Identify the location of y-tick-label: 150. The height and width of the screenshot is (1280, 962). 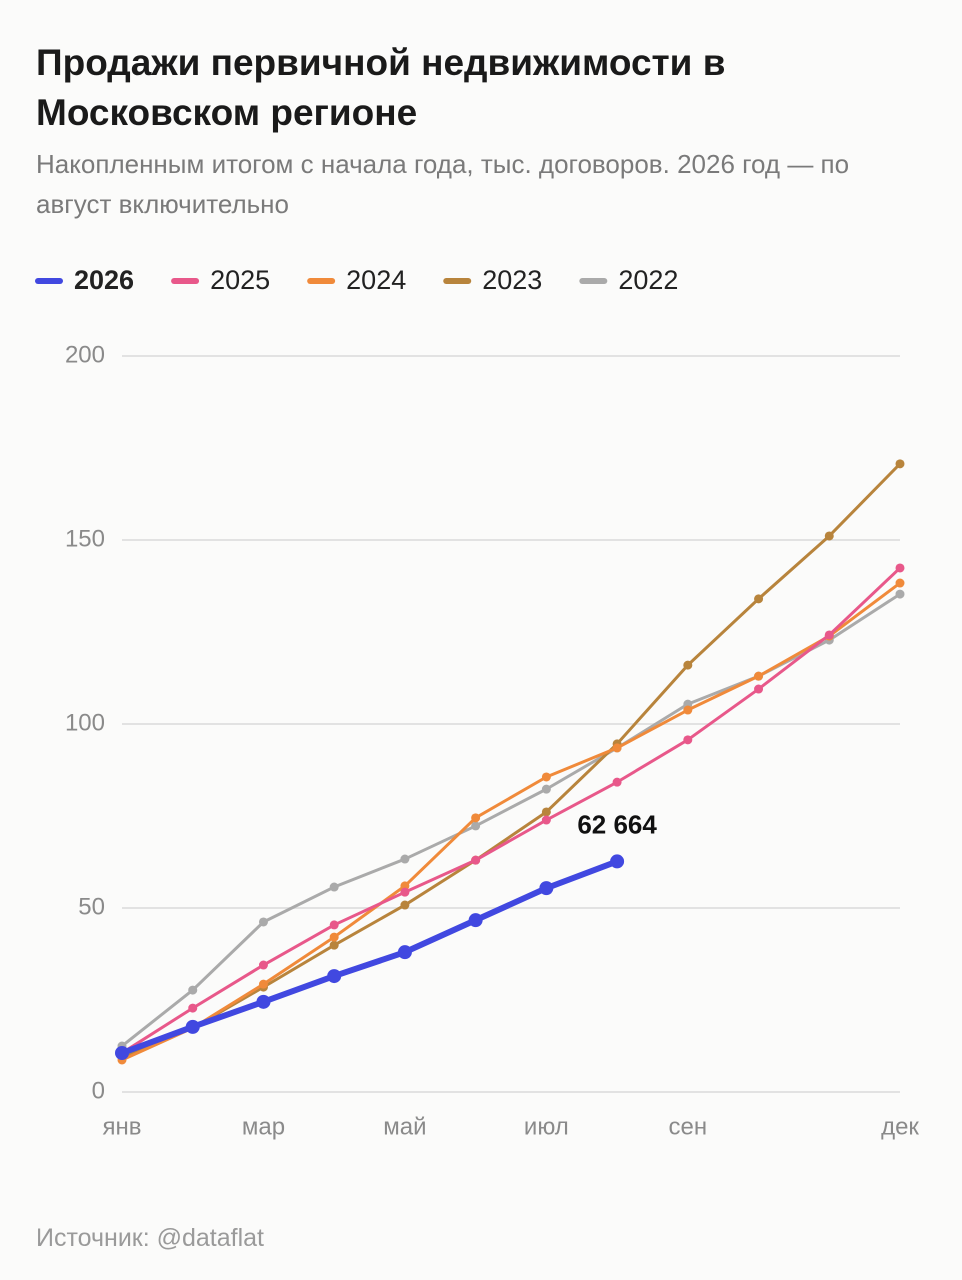
(85, 538).